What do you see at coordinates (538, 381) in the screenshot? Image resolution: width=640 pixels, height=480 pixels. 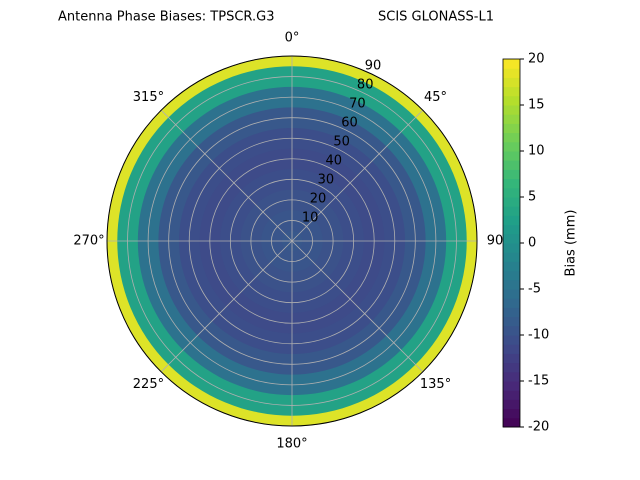 I see `colorbar-tick-label: -15` at bounding box center [538, 381].